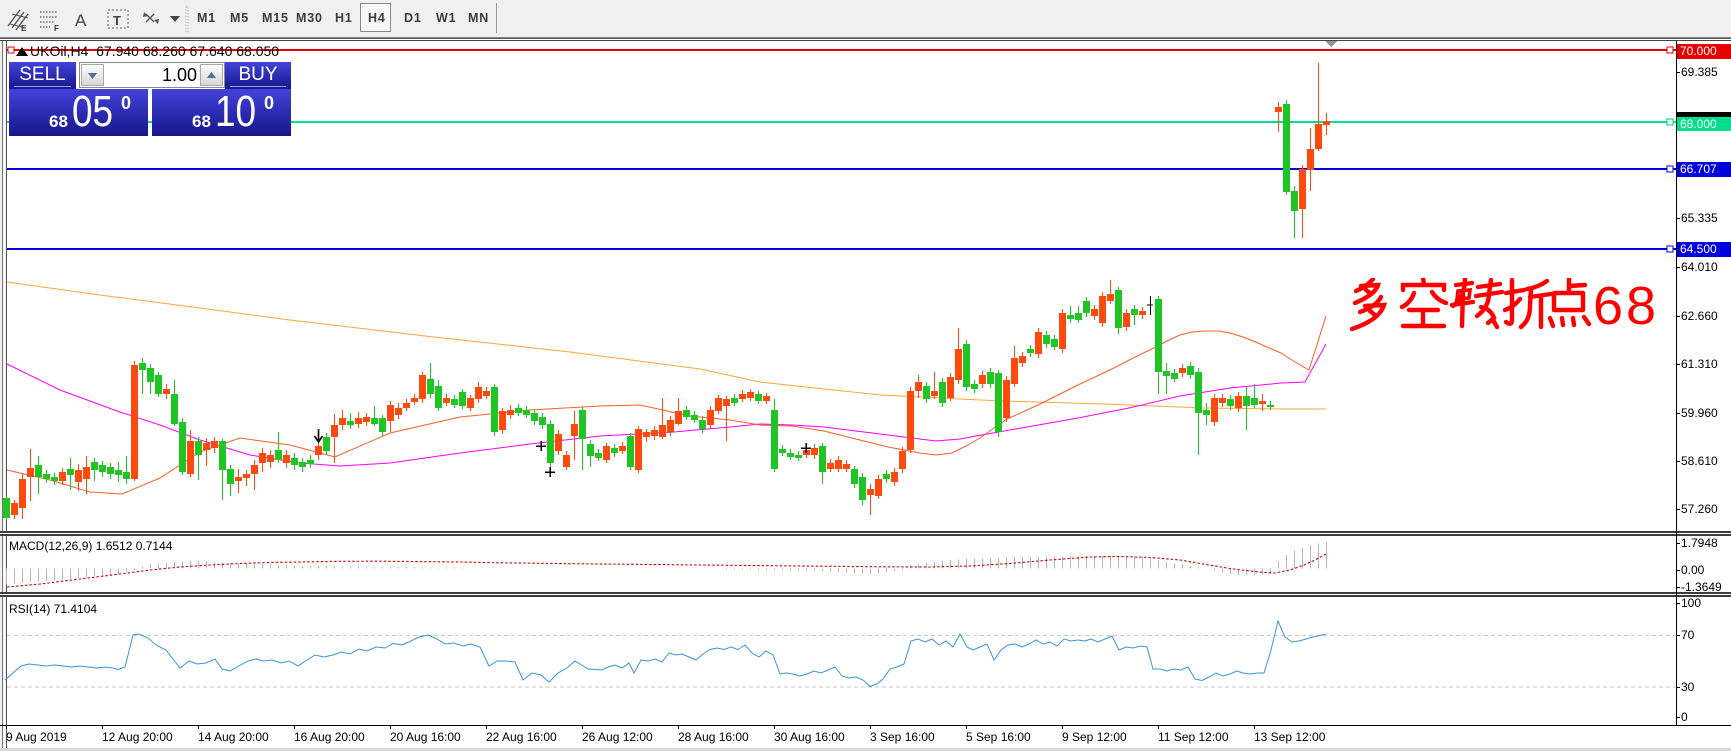 This screenshot has width=1731, height=751. What do you see at coordinates (117, 20) in the screenshot?
I see `svg-text: T` at bounding box center [117, 20].